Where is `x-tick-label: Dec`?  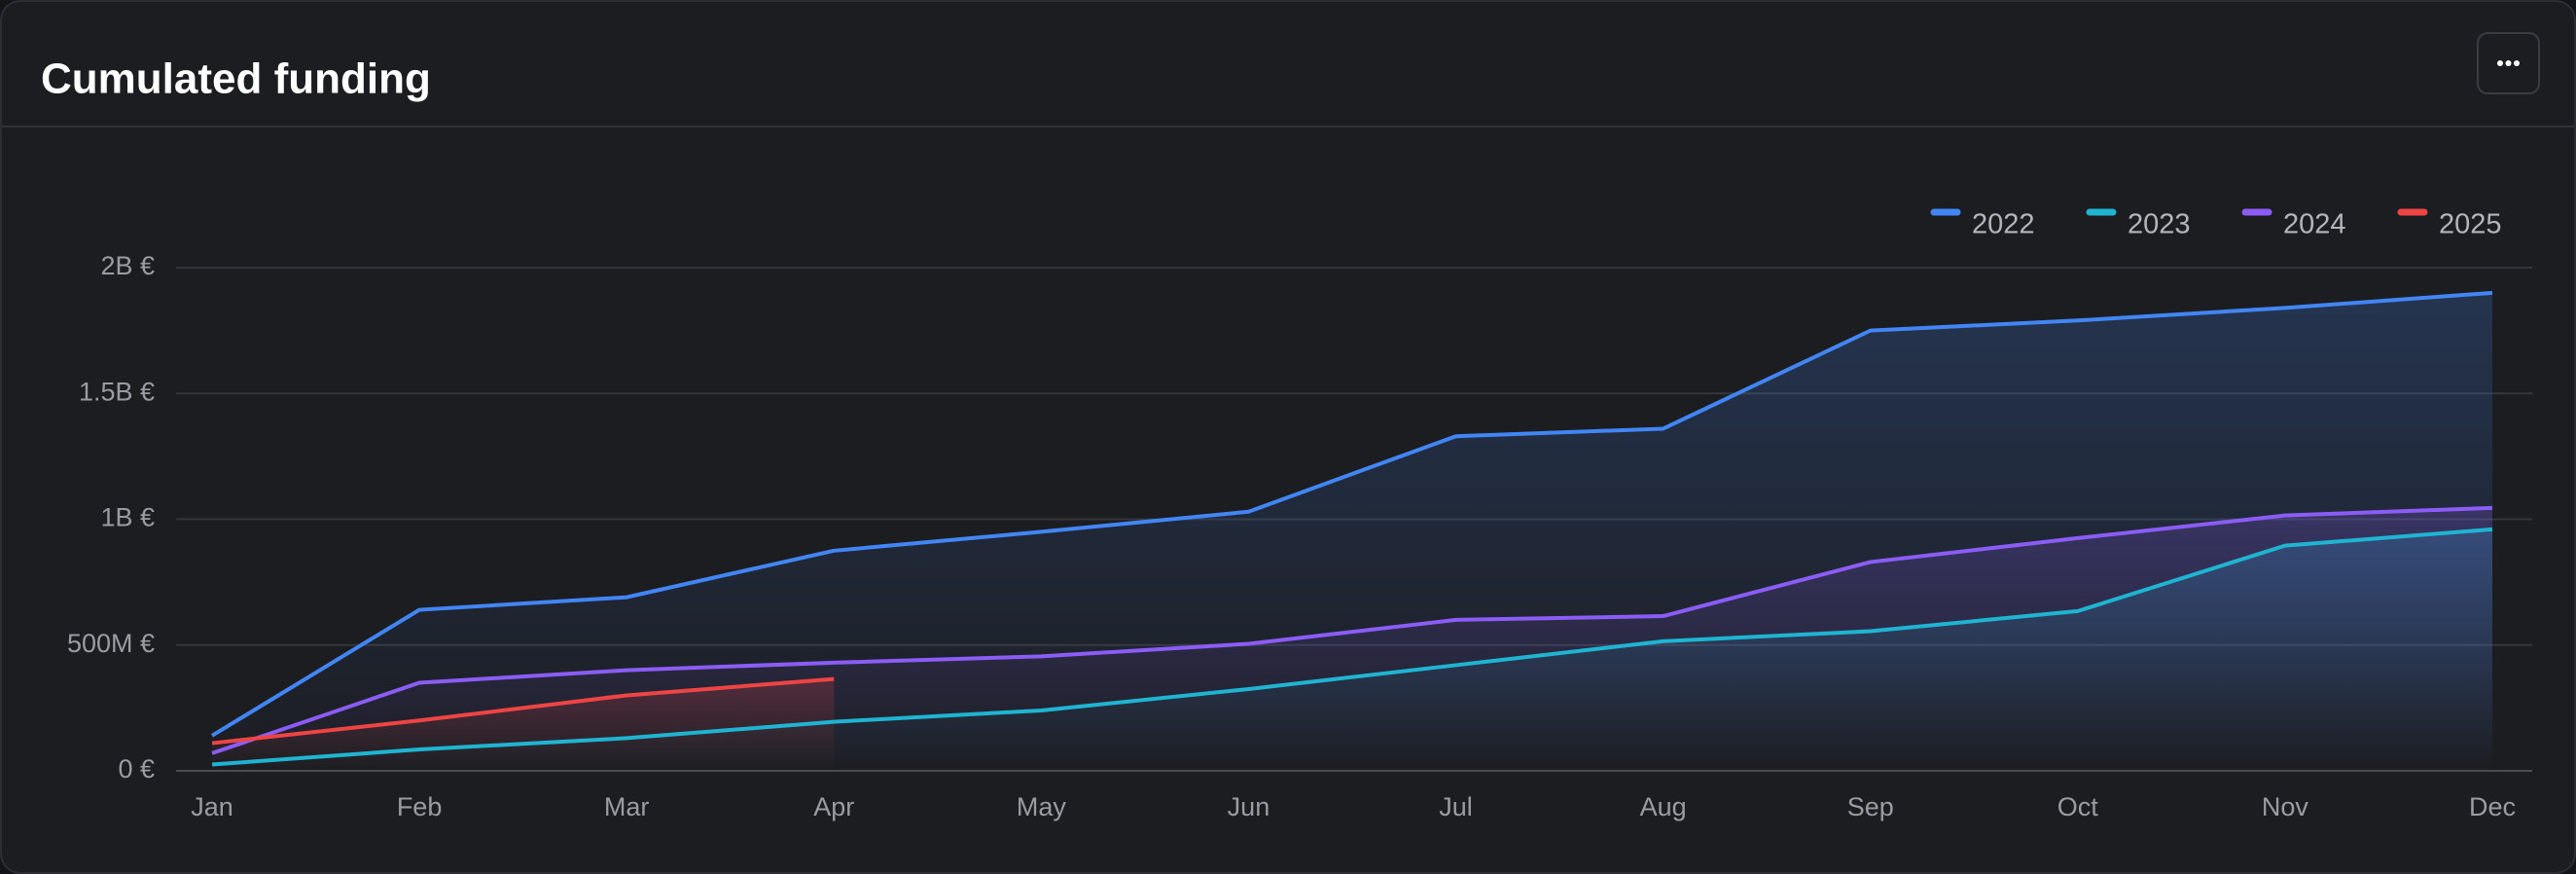 x-tick-label: Dec is located at coordinates (2492, 806).